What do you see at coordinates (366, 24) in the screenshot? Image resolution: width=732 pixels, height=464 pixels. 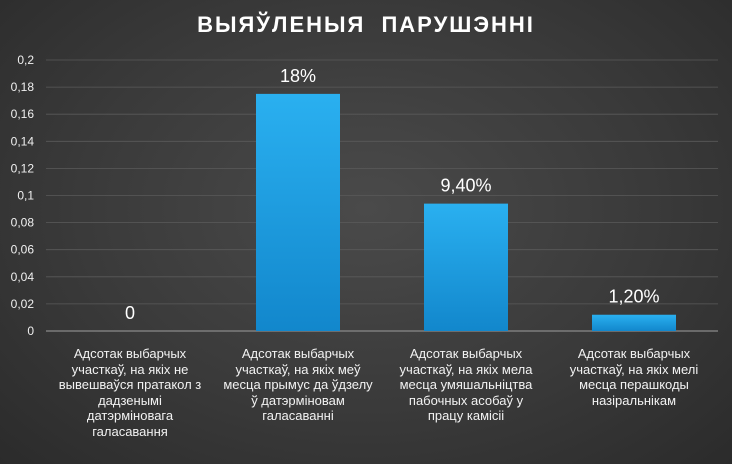 I see `chart-title: ВЫЯЎЛЕНЫЯ ПАРУШЭННІ` at bounding box center [366, 24].